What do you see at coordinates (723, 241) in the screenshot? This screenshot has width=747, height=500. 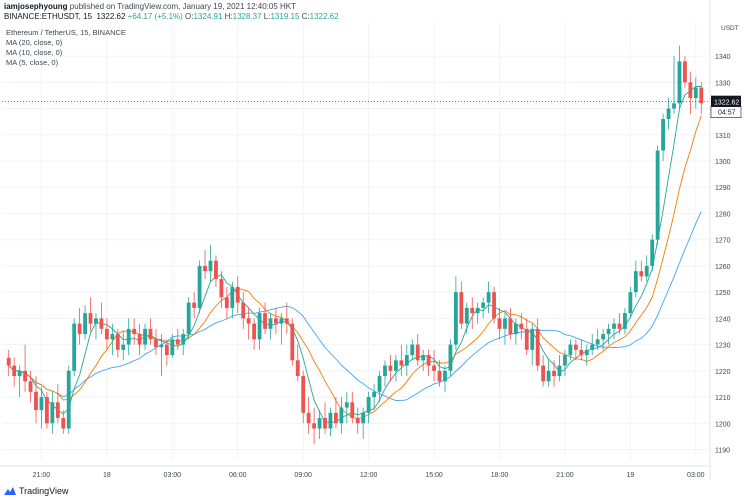 I see `price-tick-label: 1270` at bounding box center [723, 241].